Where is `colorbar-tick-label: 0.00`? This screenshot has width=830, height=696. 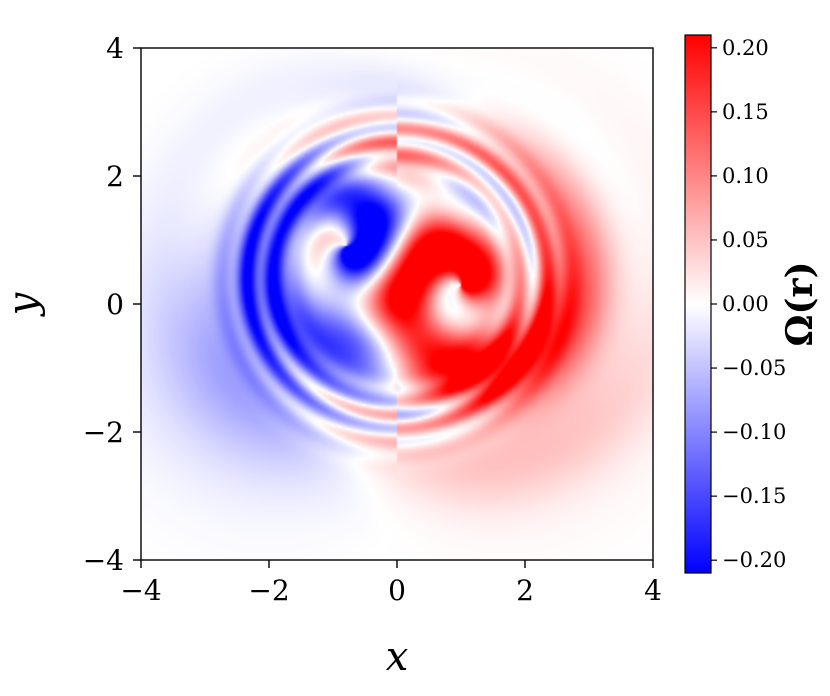 colorbar-tick-label: 0.00 is located at coordinates (745, 304).